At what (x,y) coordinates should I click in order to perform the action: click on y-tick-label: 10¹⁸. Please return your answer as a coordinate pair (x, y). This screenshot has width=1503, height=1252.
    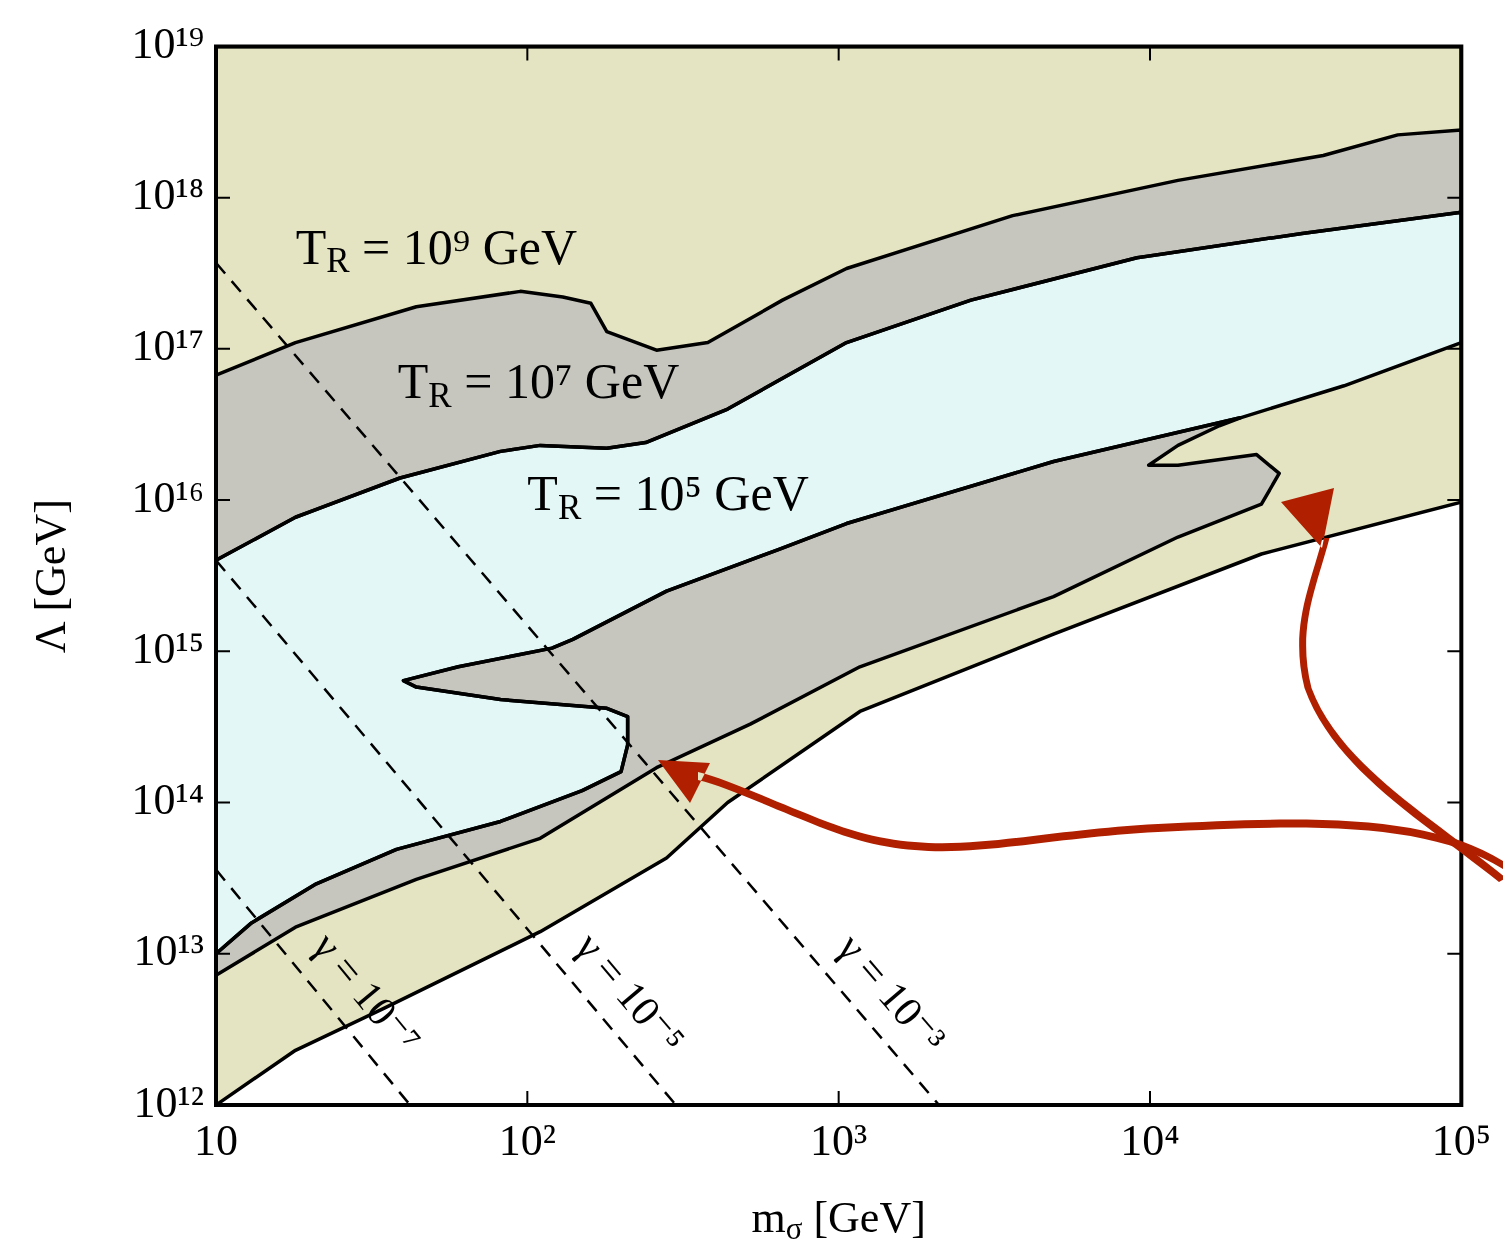
    Looking at the image, I should click on (167, 195).